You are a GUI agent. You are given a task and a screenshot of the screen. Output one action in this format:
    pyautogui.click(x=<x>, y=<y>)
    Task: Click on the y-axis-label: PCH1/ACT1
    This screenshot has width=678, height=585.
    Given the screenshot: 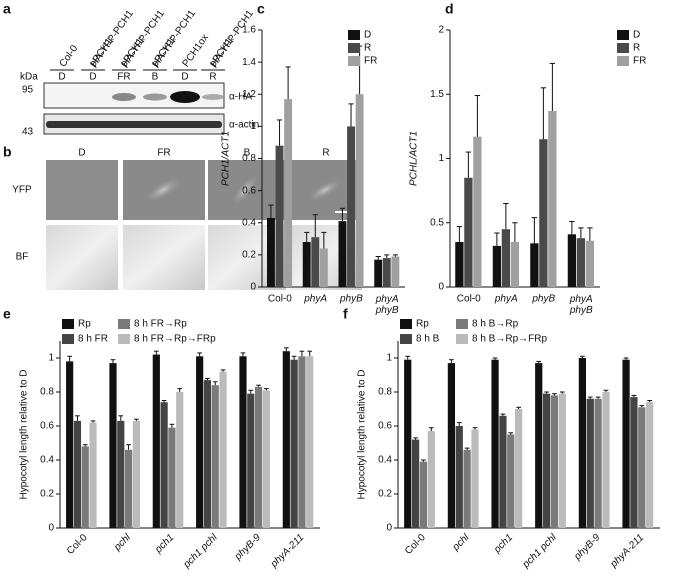 What is the action you would take?
    pyautogui.click(x=226, y=158)
    